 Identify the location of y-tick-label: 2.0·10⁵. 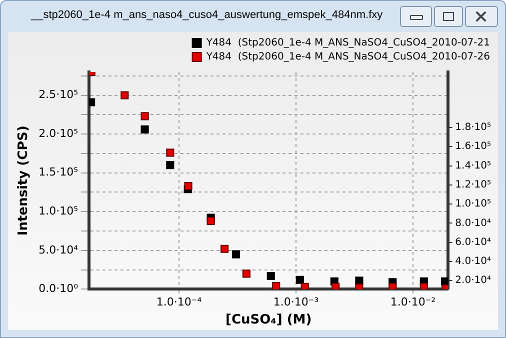
(58, 133).